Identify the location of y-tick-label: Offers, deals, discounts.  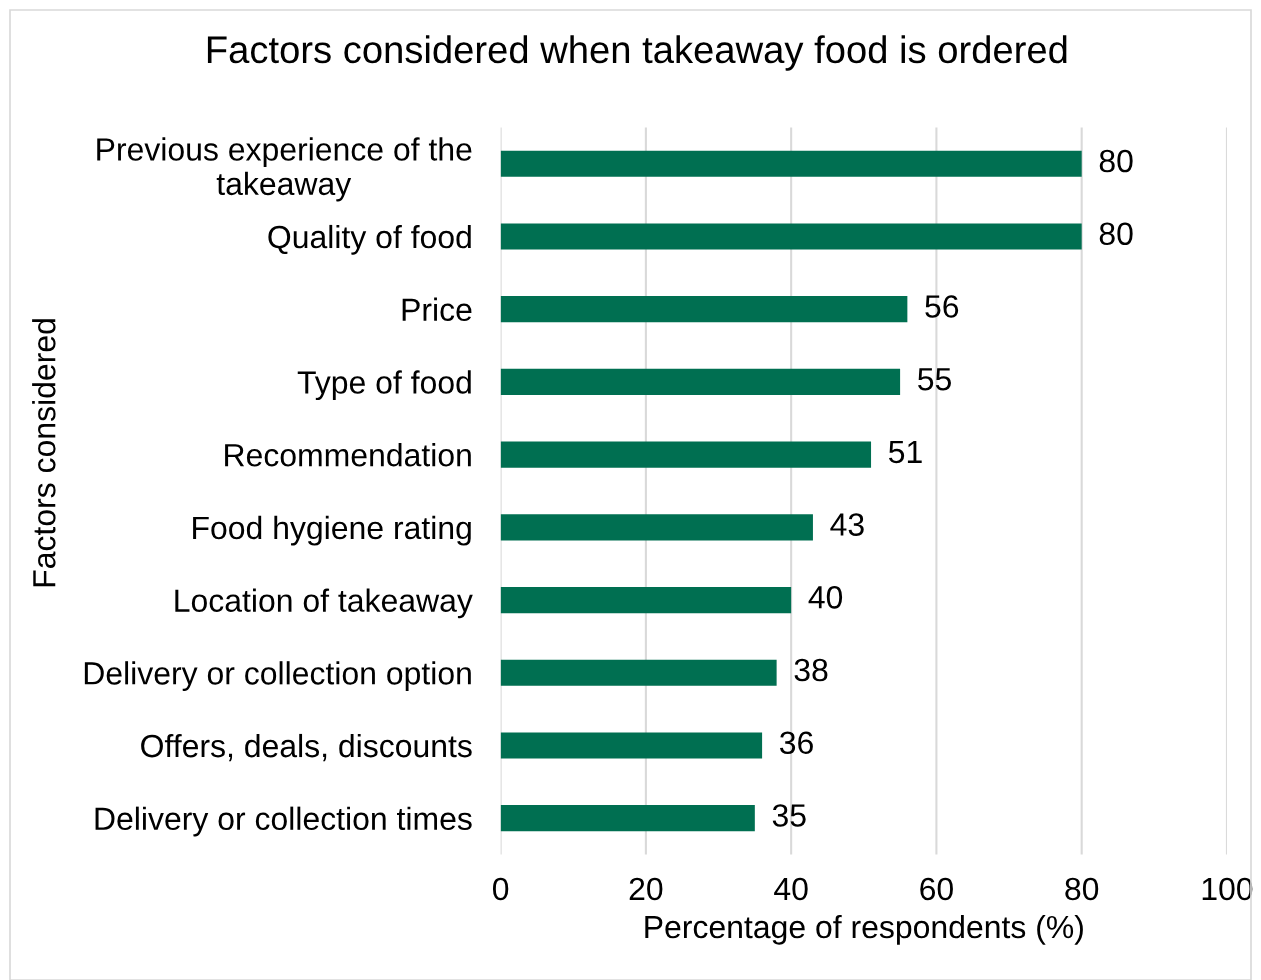
(306, 747).